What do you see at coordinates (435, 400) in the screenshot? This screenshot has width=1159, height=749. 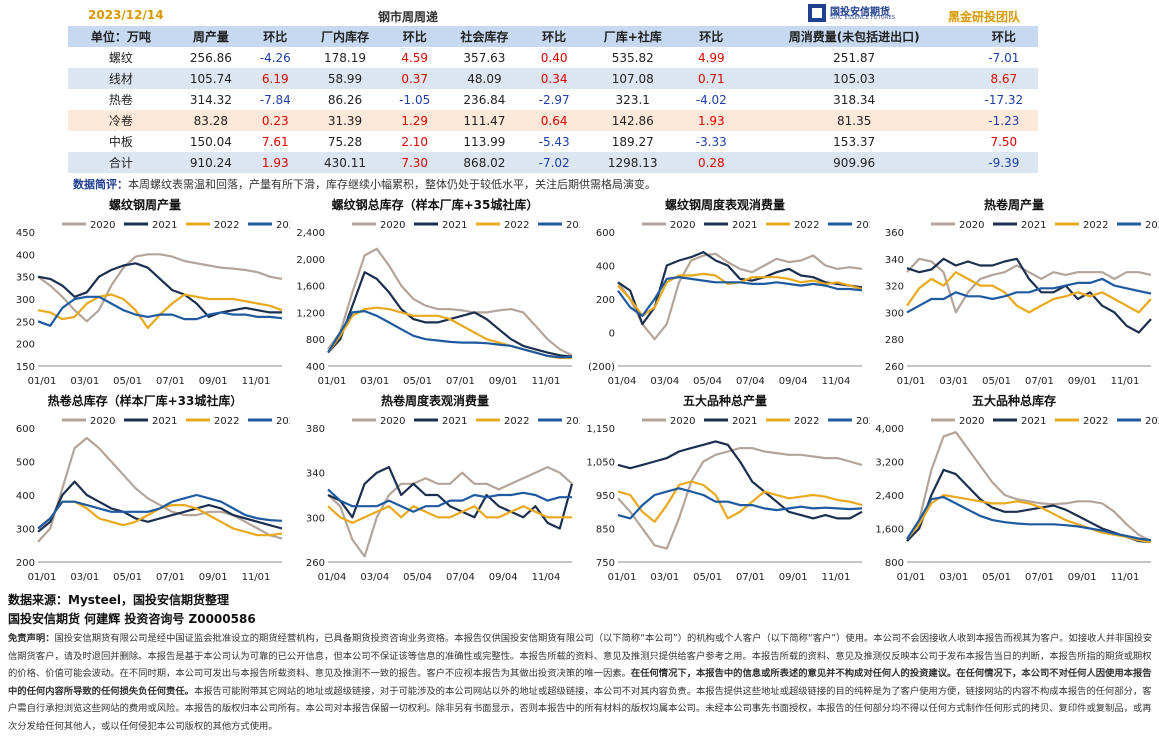 I see `chart-title: 热卷周度表观消费量` at bounding box center [435, 400].